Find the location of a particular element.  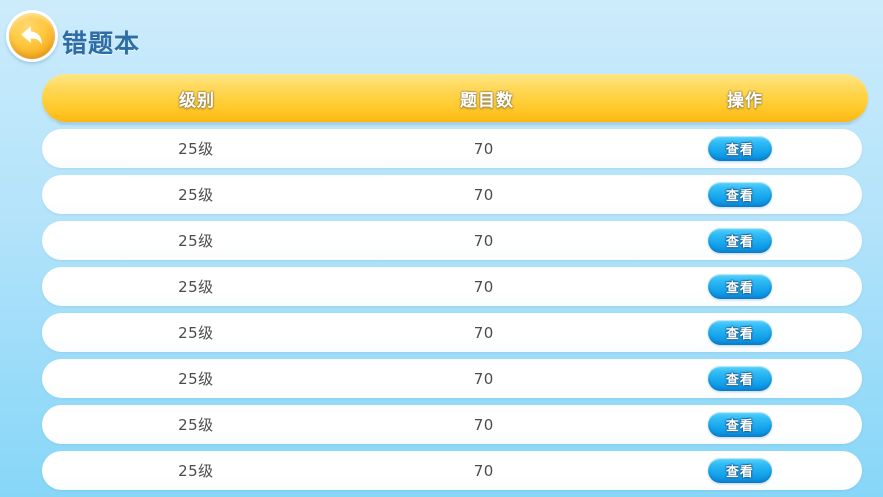

top-bar: 错题本 is located at coordinates (441, 36).